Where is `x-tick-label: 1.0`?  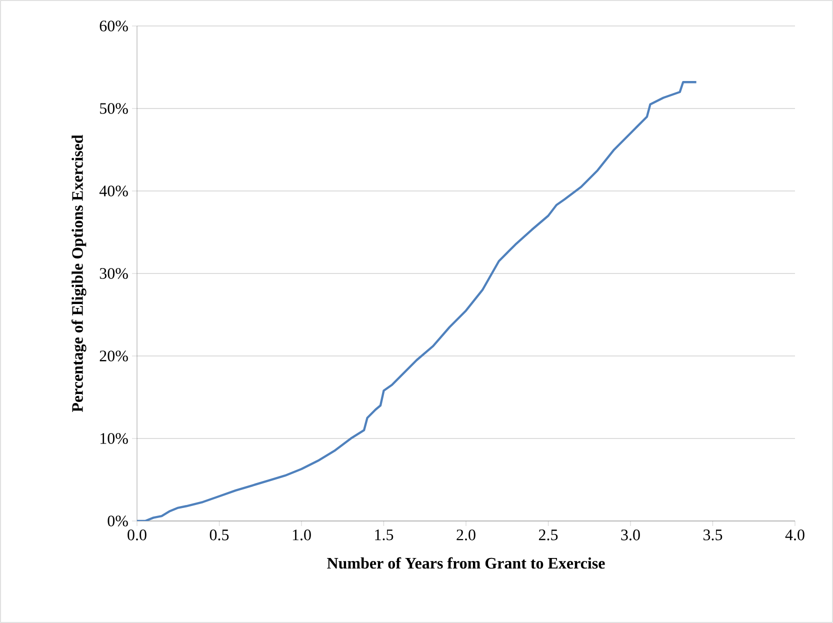
x-tick-label: 1.0 is located at coordinates (301, 535).